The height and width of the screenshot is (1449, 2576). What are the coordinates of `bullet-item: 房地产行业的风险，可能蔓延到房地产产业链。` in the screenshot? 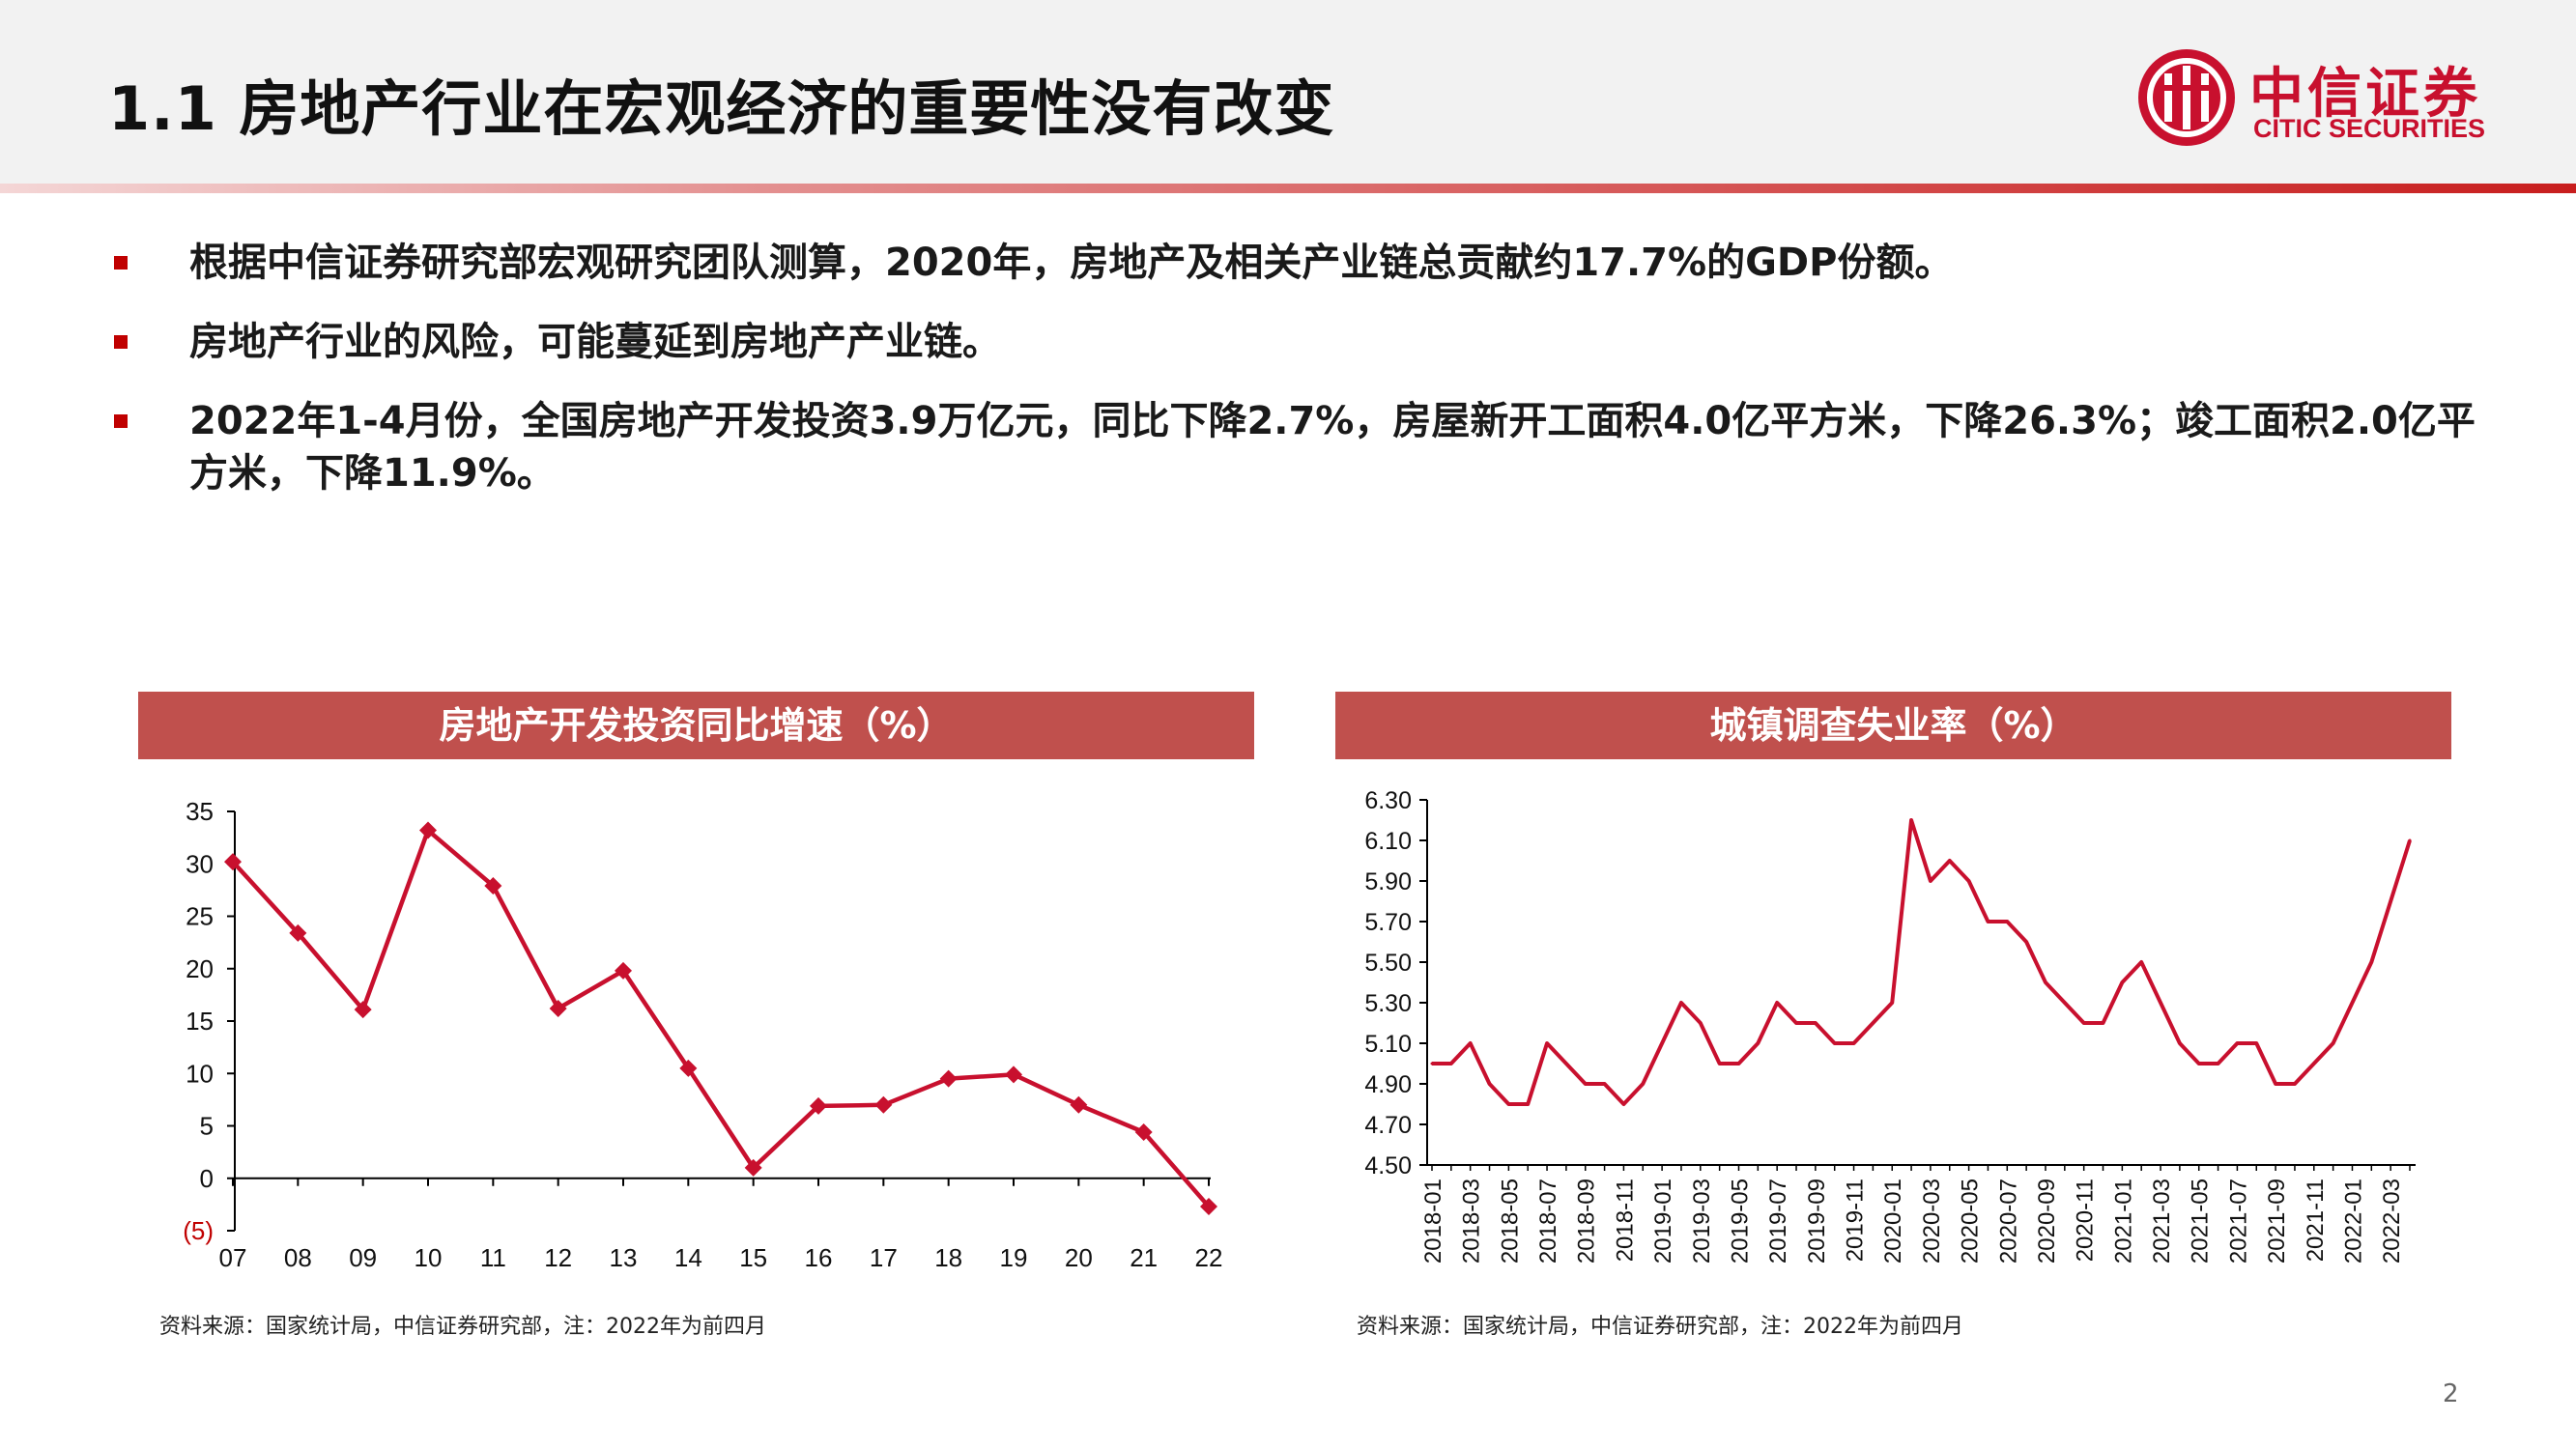 It's located at (1305, 342).